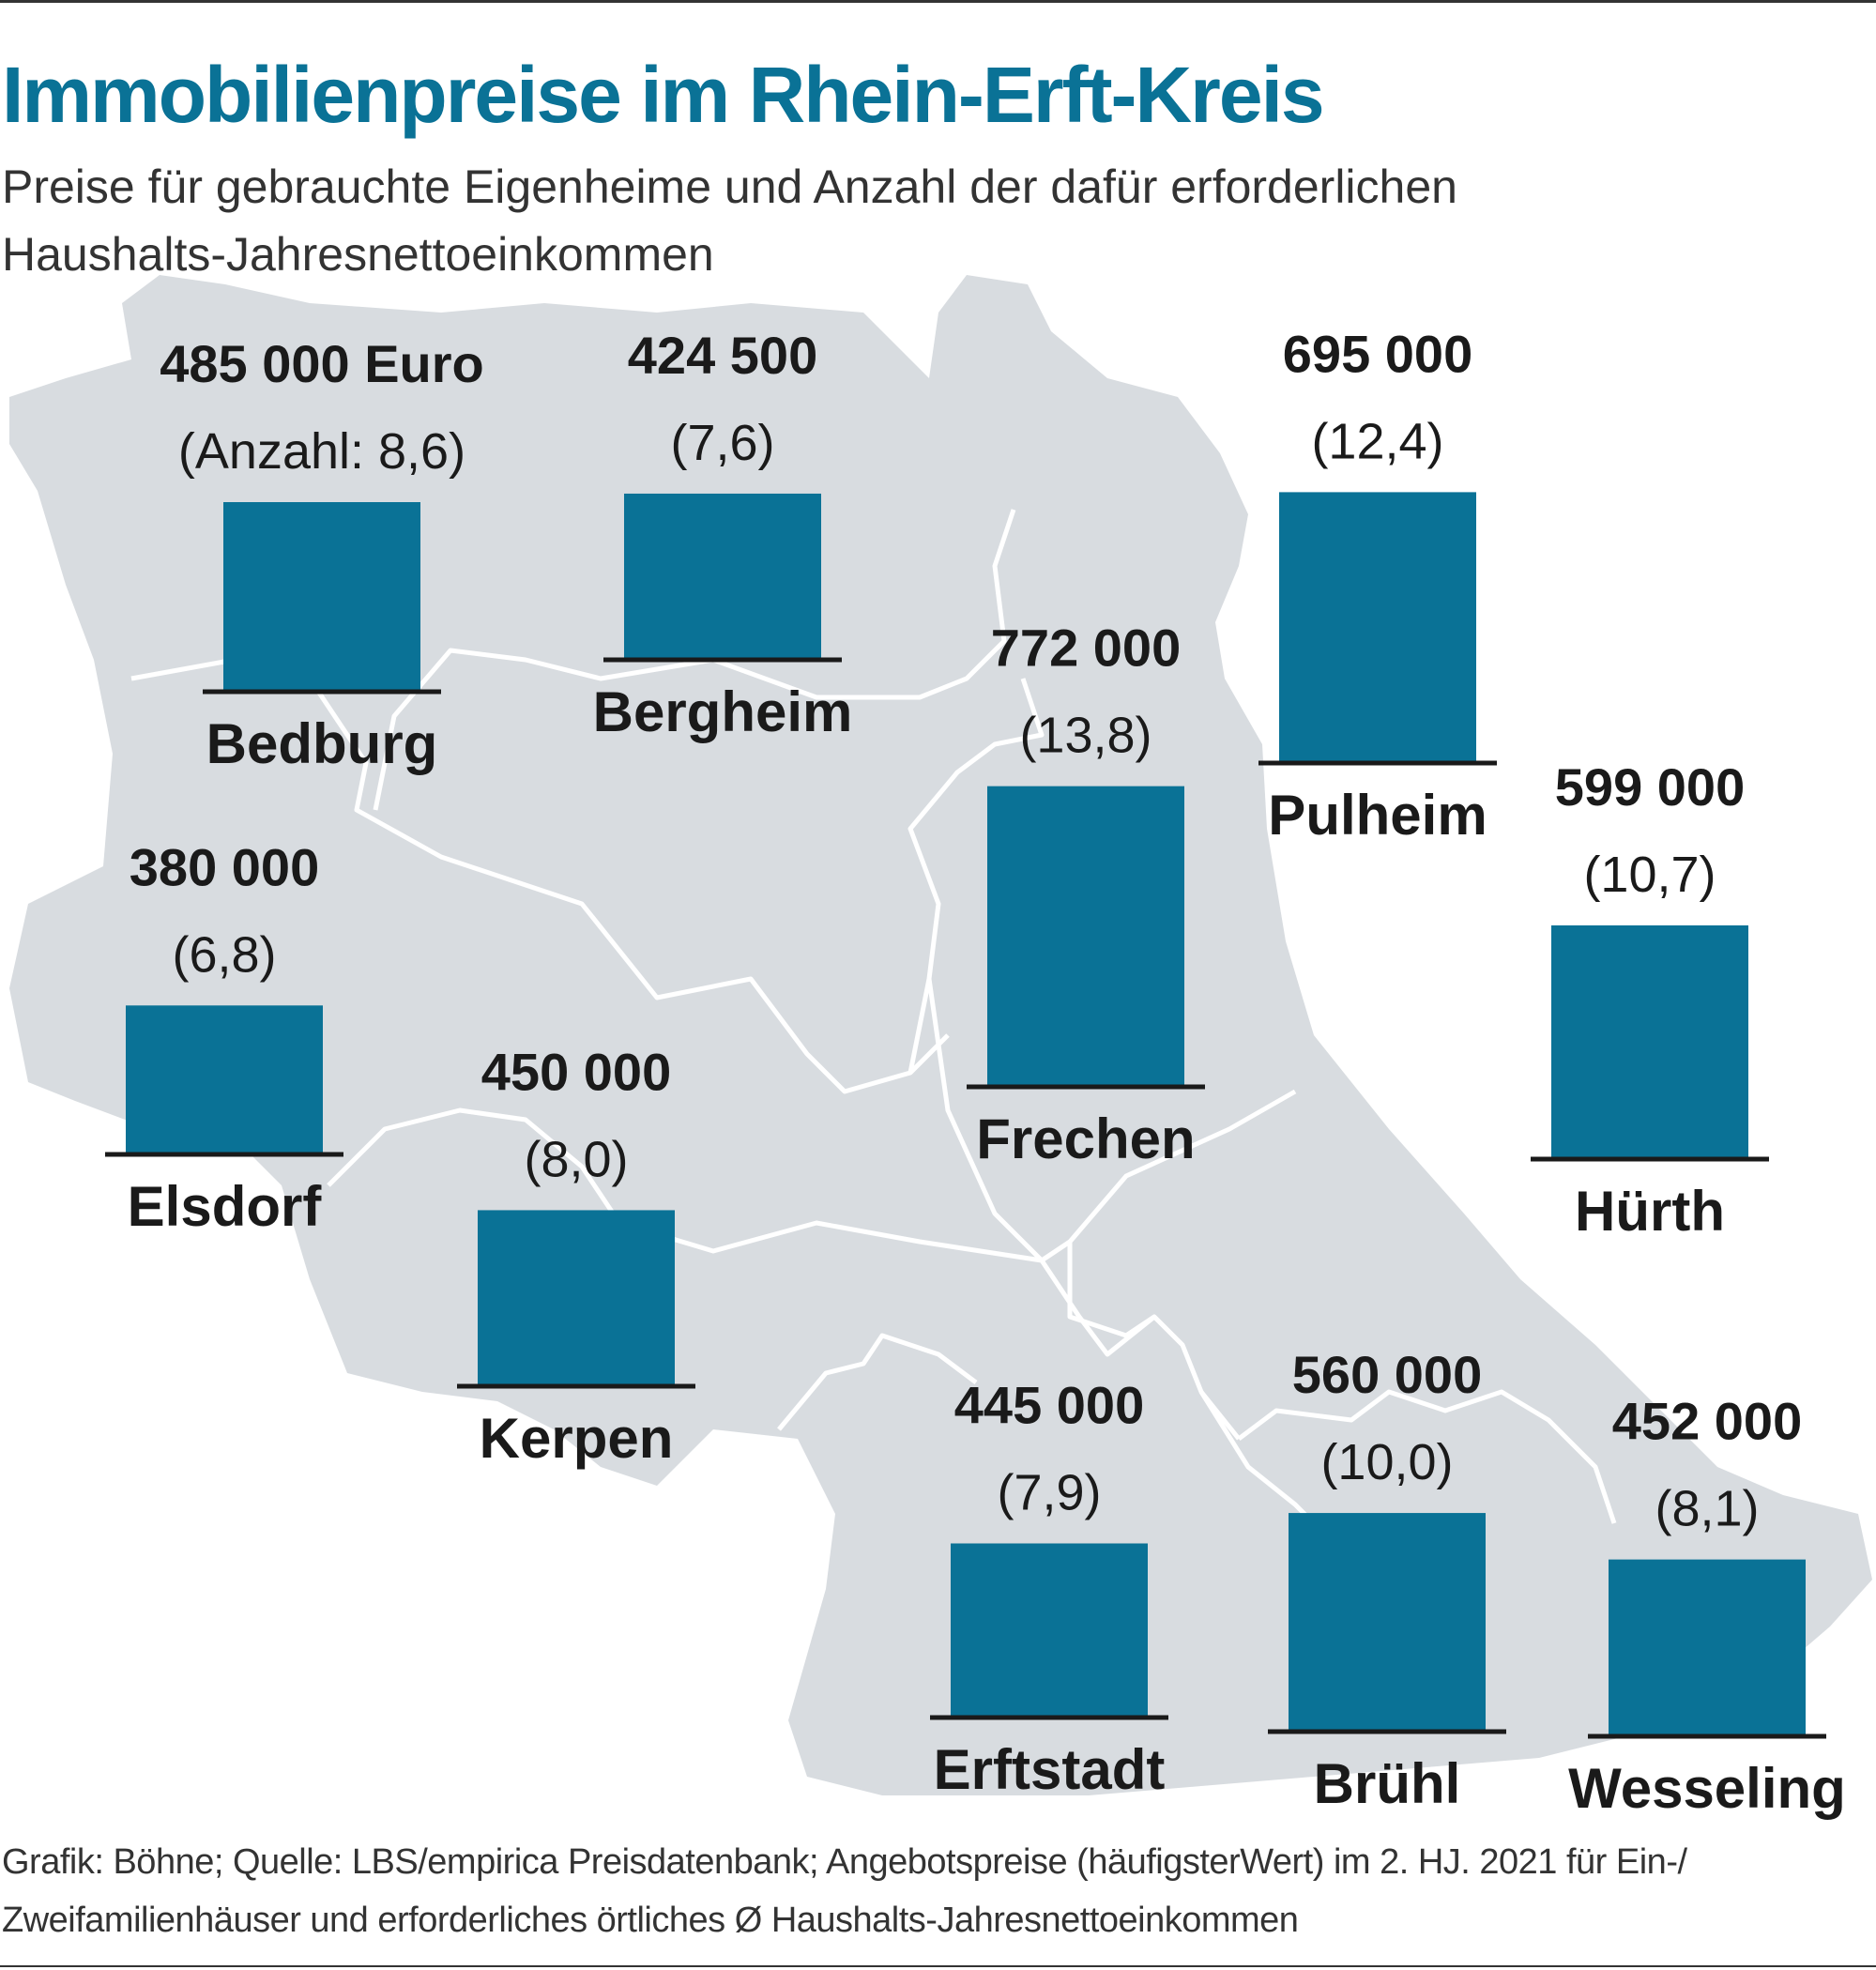  I want to click on value-label: 445 000, so click(1049, 1404).